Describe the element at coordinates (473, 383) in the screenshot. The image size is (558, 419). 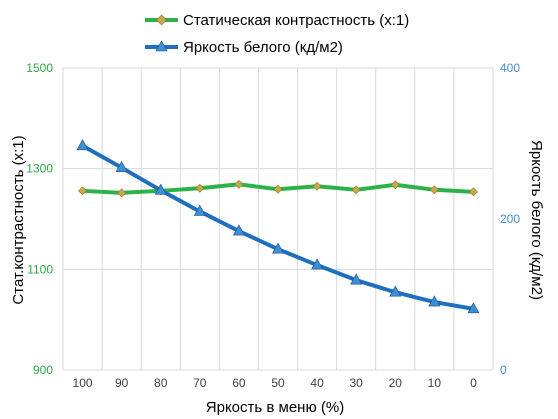
I see `x-tick-label: 0` at that location.